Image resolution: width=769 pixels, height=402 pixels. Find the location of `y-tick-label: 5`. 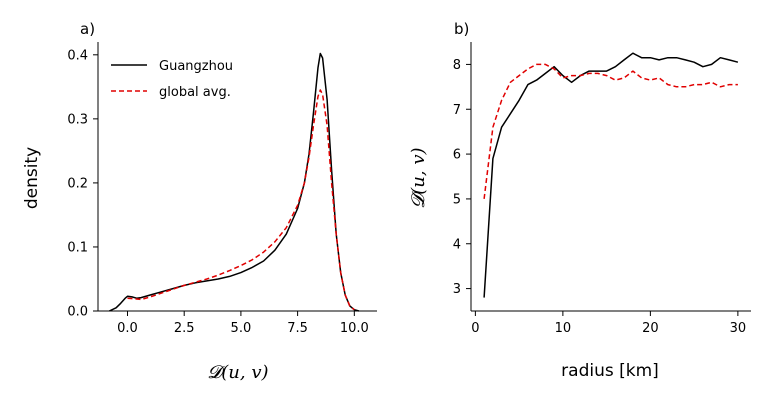

y-tick-label: 5 is located at coordinates (457, 199).